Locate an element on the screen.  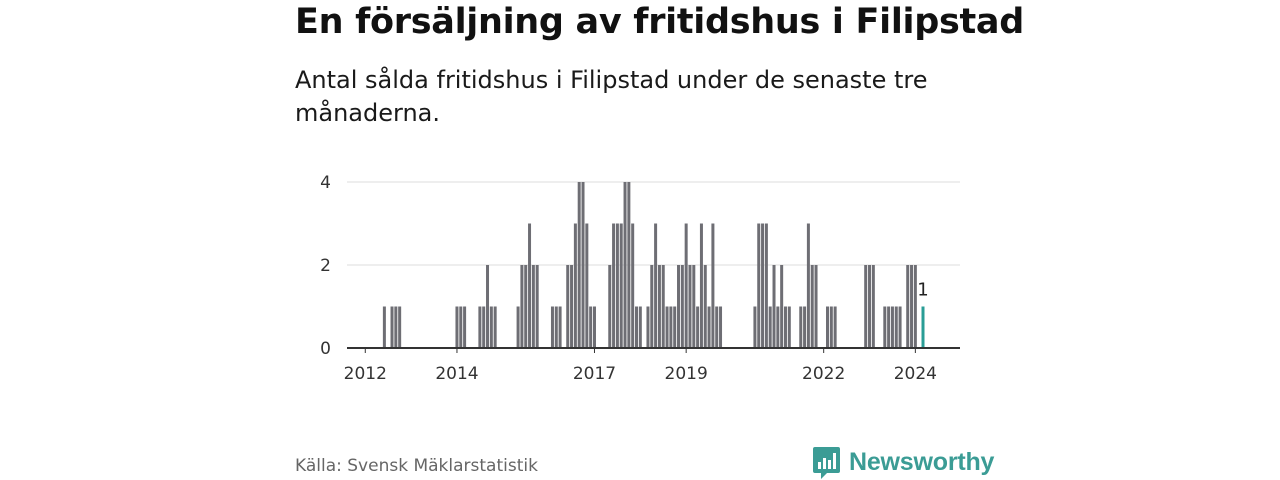
x-tick-label: 2024 is located at coordinates (915, 374).